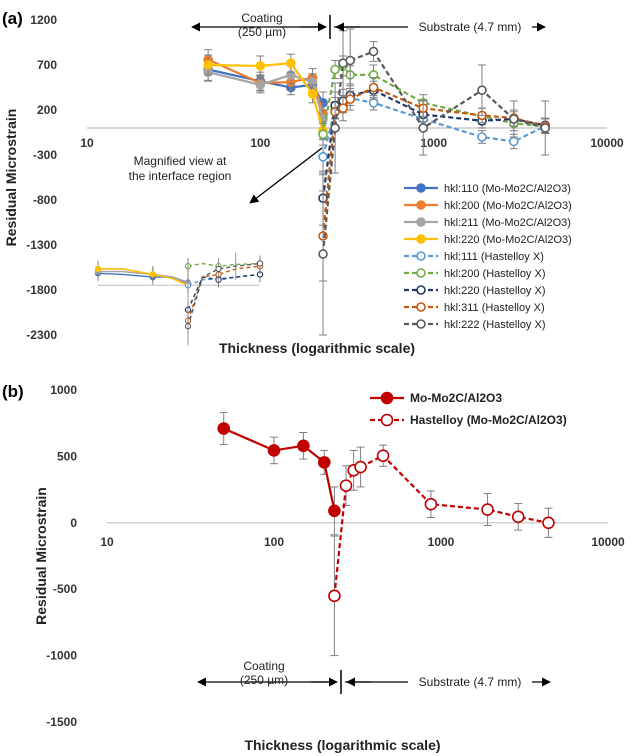 The height and width of the screenshot is (756, 642). I want to click on y-tick-label: -2300, so click(41, 335).